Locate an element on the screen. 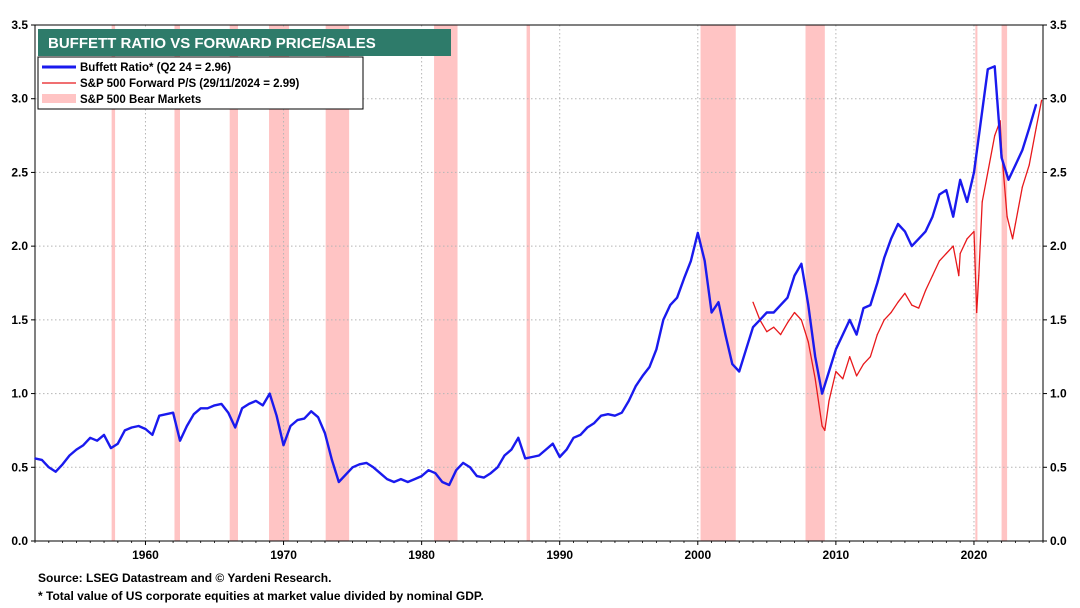 The width and height of the screenshot is (1080, 608). y-tick-label-right-5: 2.5 is located at coordinates (1058, 172).